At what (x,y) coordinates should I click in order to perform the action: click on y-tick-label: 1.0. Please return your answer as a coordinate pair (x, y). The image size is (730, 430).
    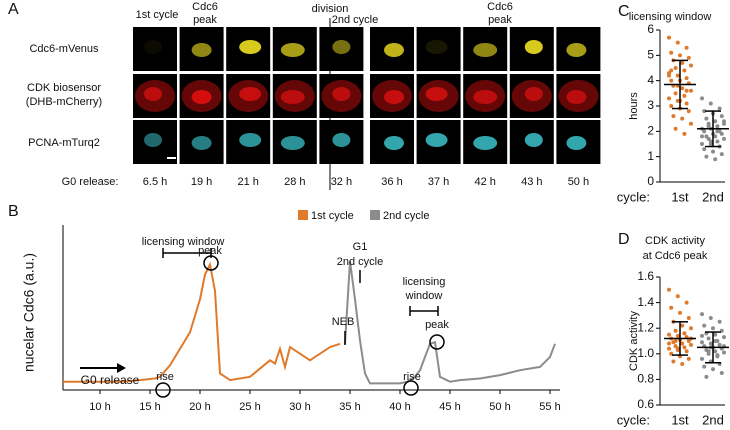
    Looking at the image, I should click on (645, 353).